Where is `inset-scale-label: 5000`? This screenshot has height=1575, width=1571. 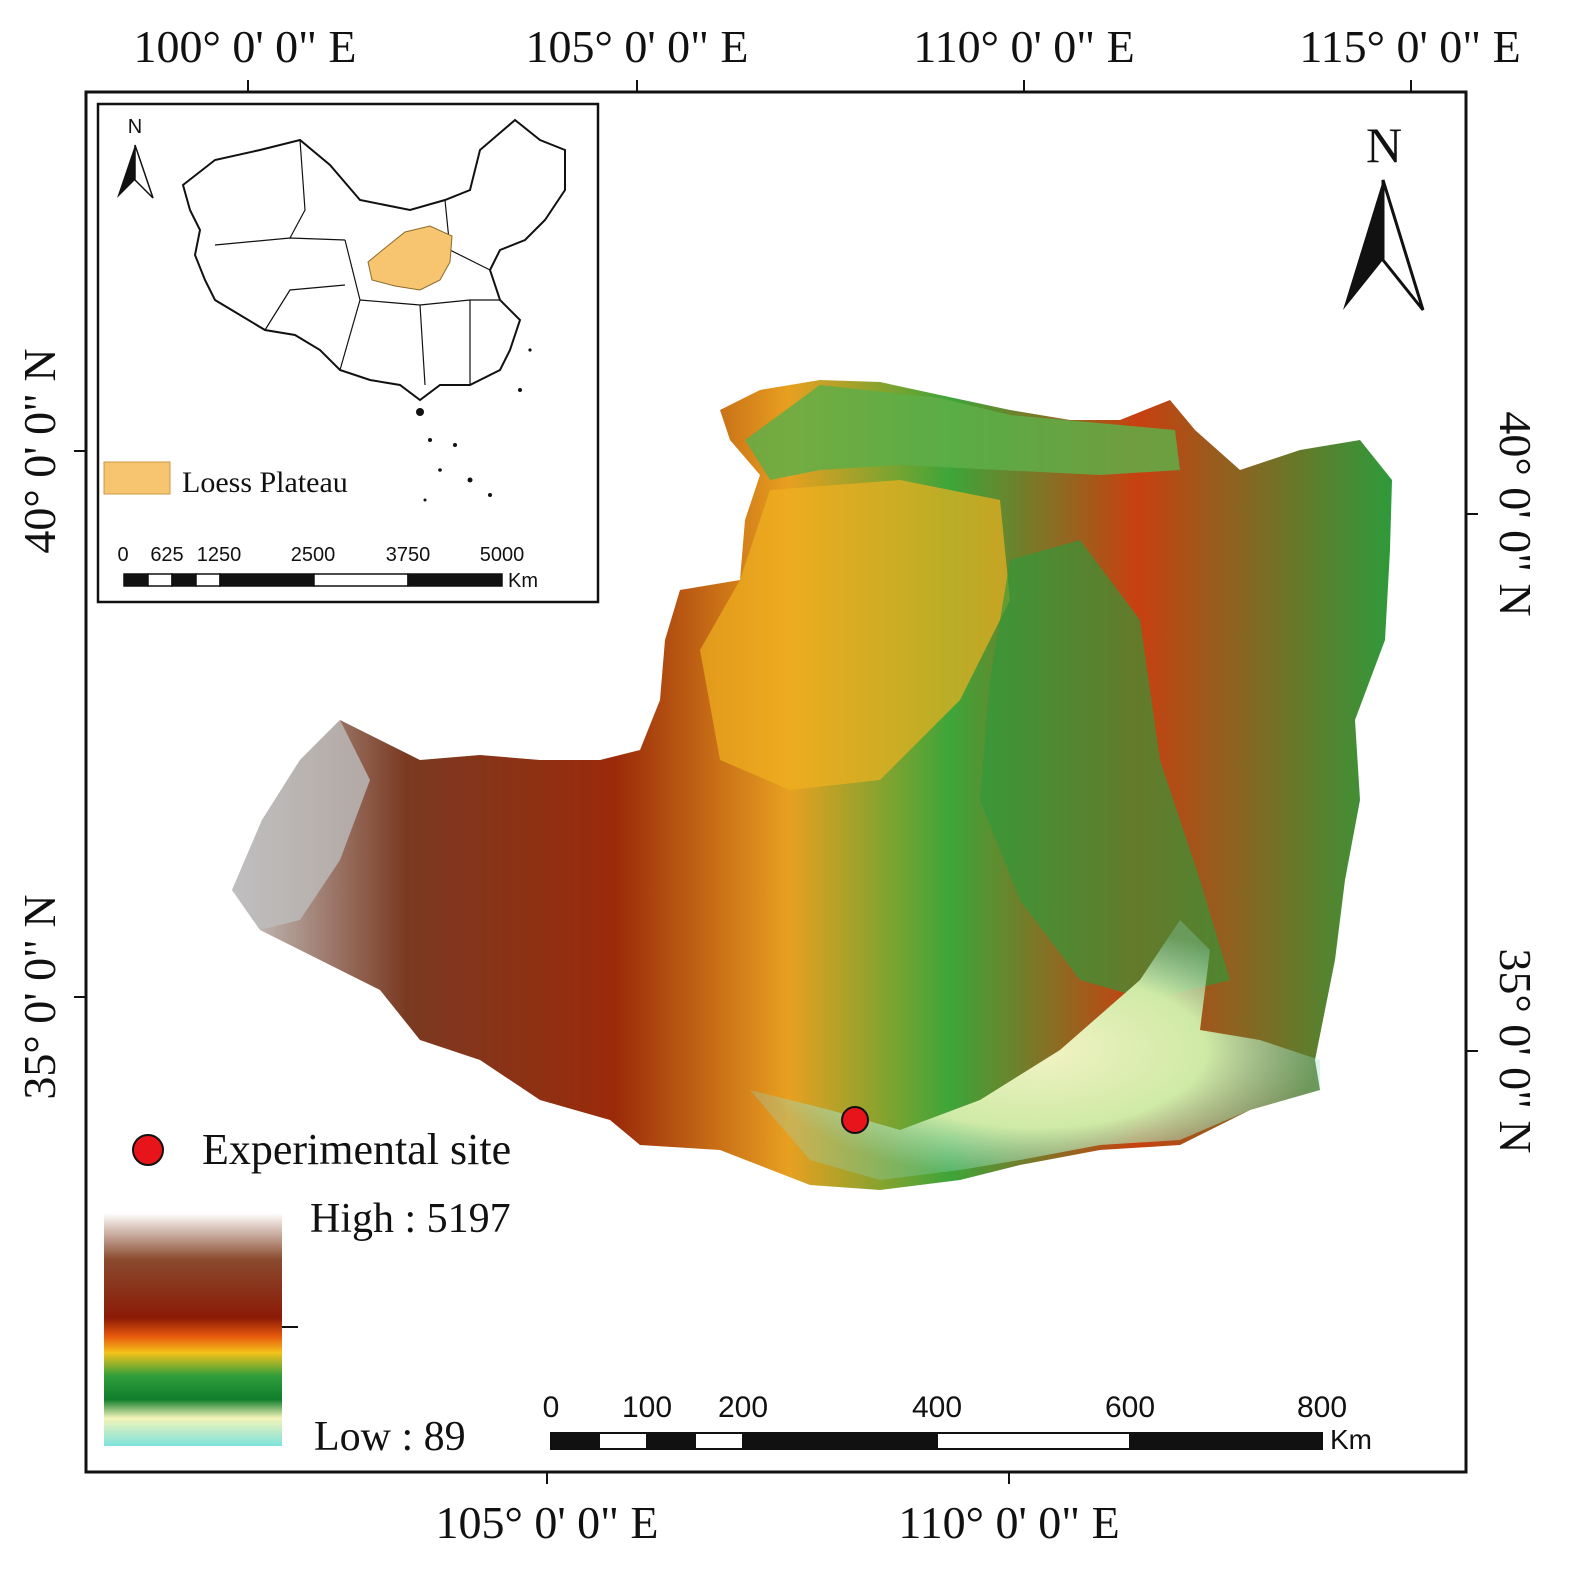 inset-scale-label: 5000 is located at coordinates (502, 555).